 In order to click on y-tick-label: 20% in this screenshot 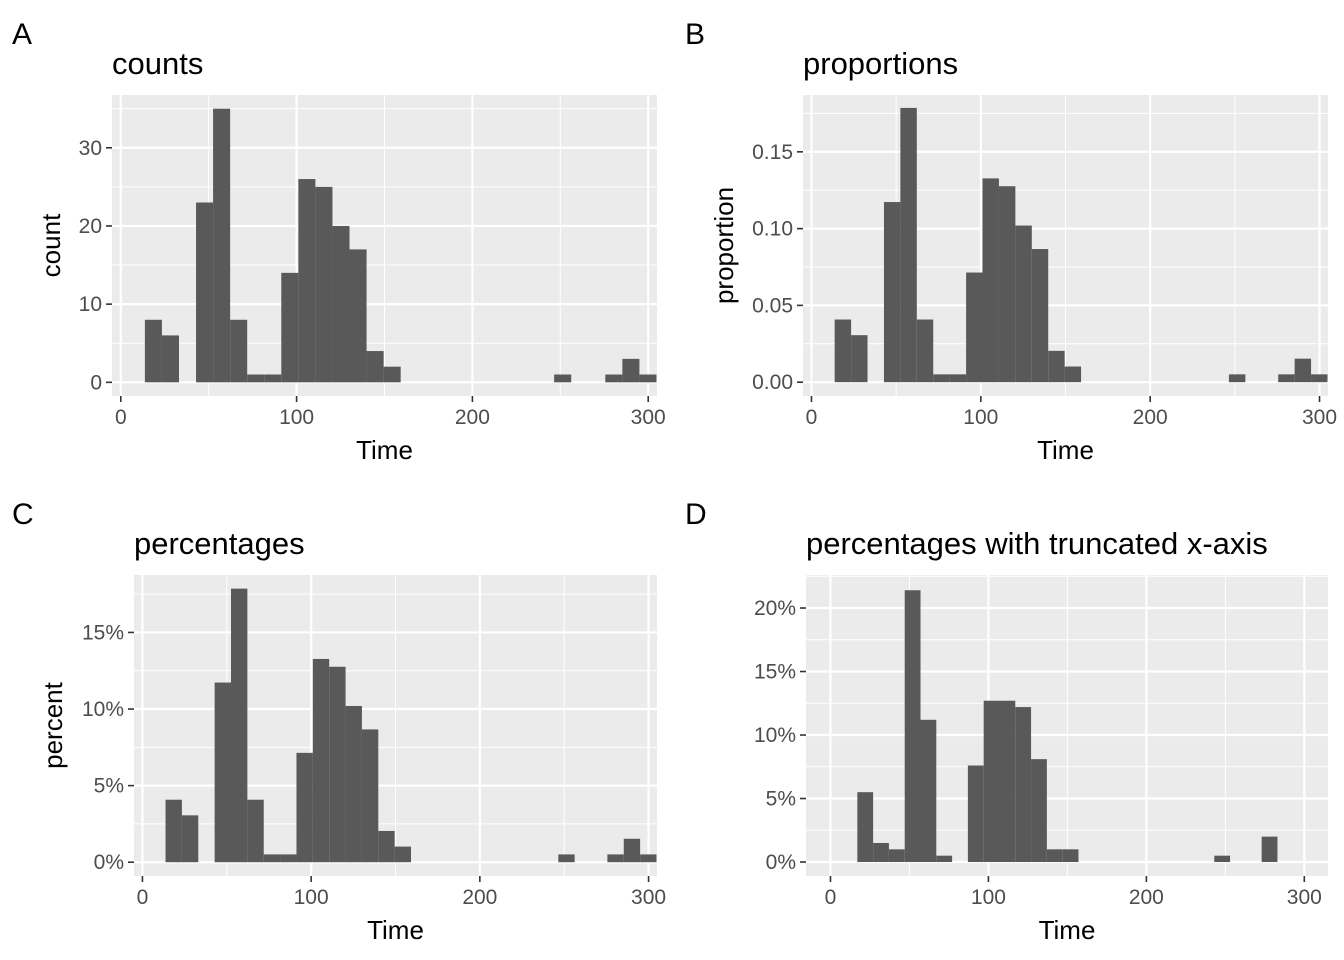, I will do `click(775, 608)`.